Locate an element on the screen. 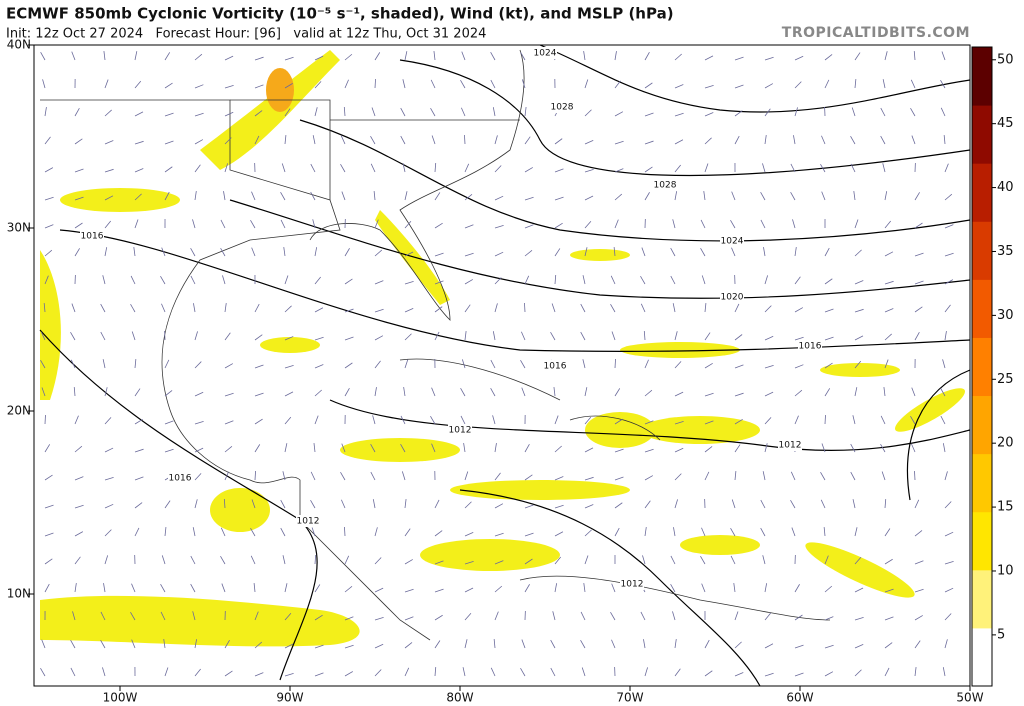 This screenshot has width=1024, height=706. isobar-label: 1016 is located at coordinates (555, 367).